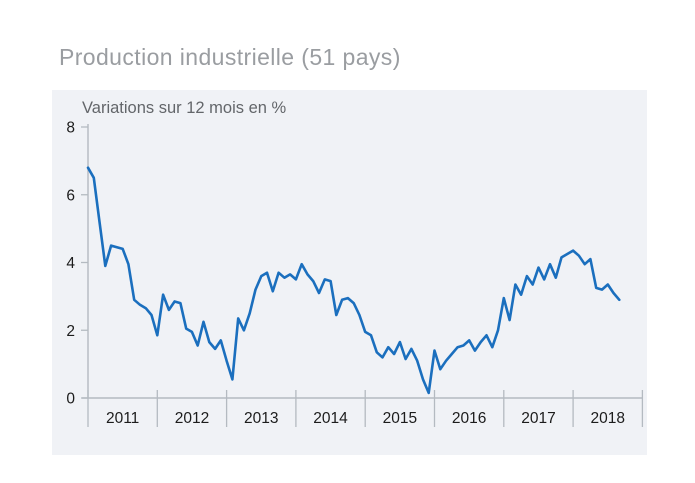  Describe the element at coordinates (70, 128) in the screenshot. I see `y-axis-label: 8` at that location.